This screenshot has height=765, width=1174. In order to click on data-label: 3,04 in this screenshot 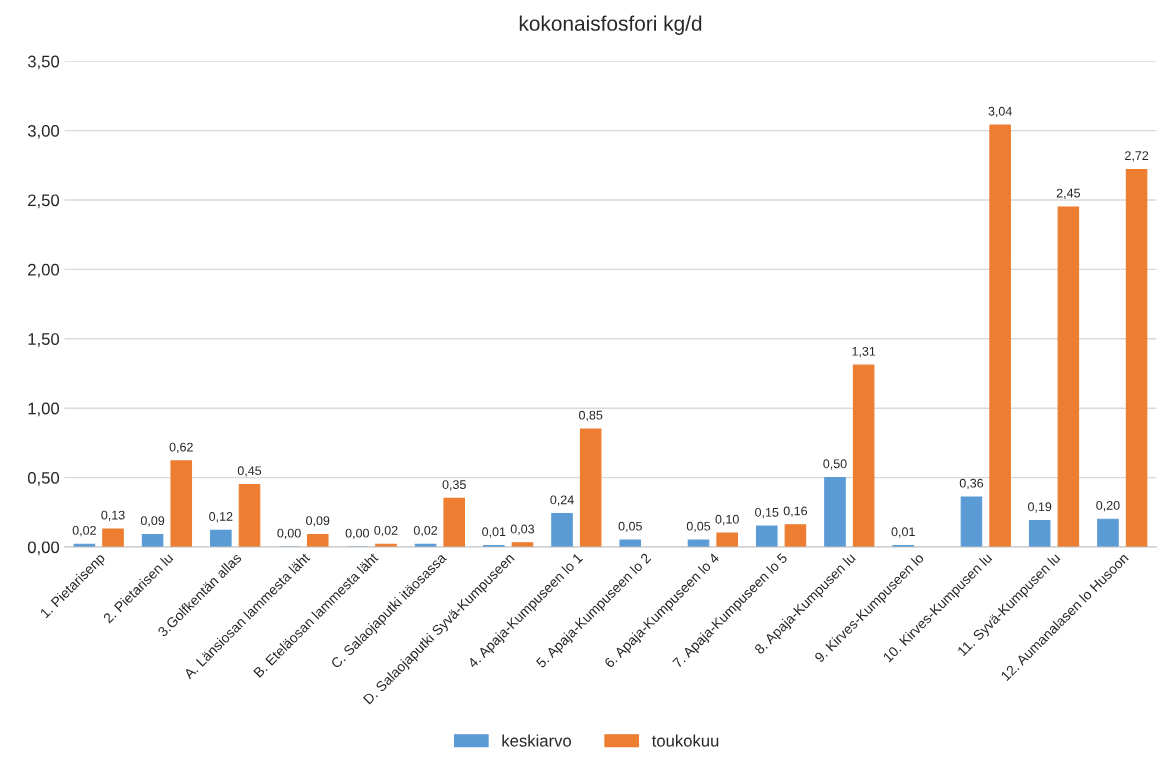, I will do `click(1000, 112)`.